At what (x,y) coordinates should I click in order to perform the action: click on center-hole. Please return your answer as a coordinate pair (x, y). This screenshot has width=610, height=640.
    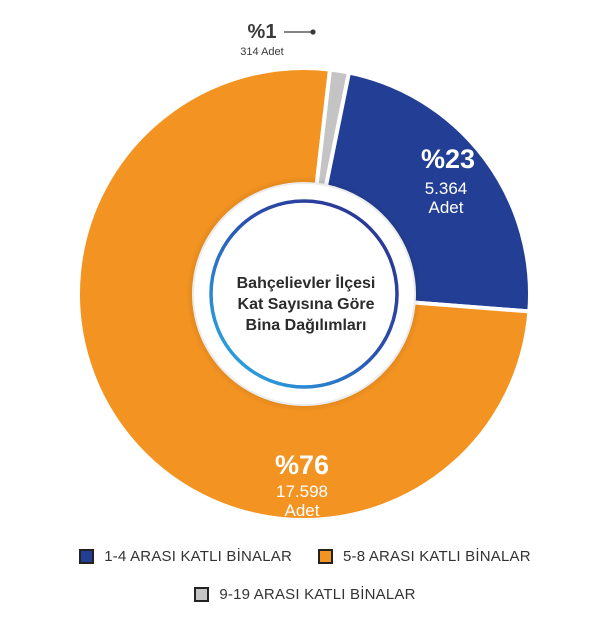
    Looking at the image, I should click on (304, 294).